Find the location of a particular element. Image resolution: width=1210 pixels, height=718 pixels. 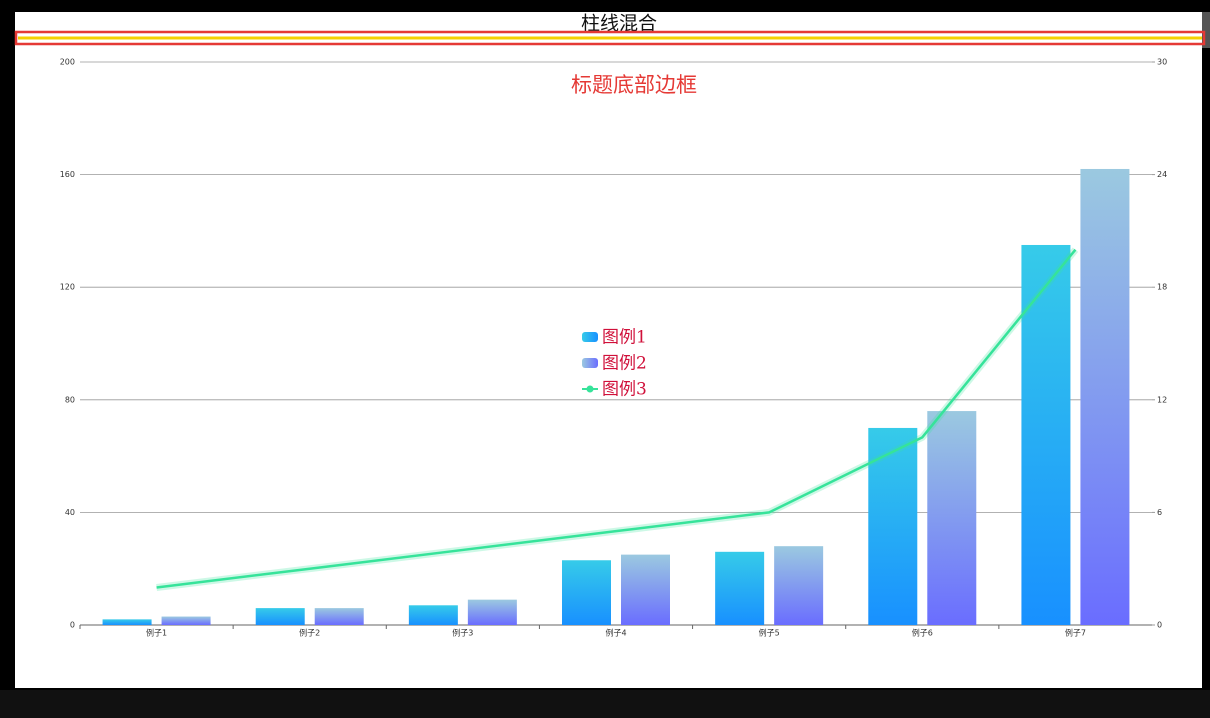

legend-label: 图例2 is located at coordinates (624, 364).